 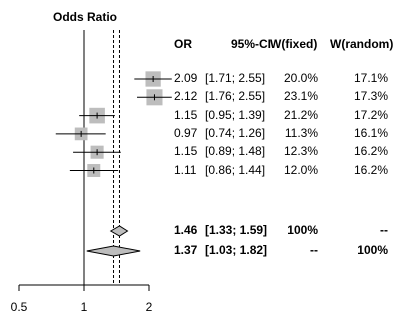 What do you see at coordinates (186, 250) in the screenshot?
I see `cell-or: 1.37` at bounding box center [186, 250].